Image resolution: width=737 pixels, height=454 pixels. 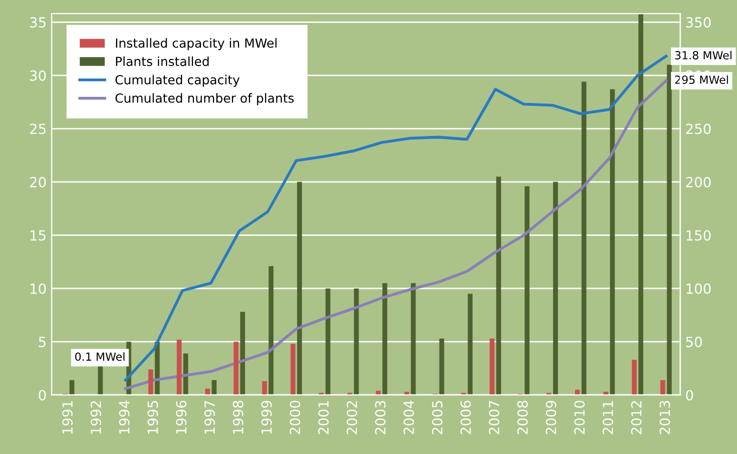 I want to click on x-tick-label: 1994, so click(x=124, y=417).